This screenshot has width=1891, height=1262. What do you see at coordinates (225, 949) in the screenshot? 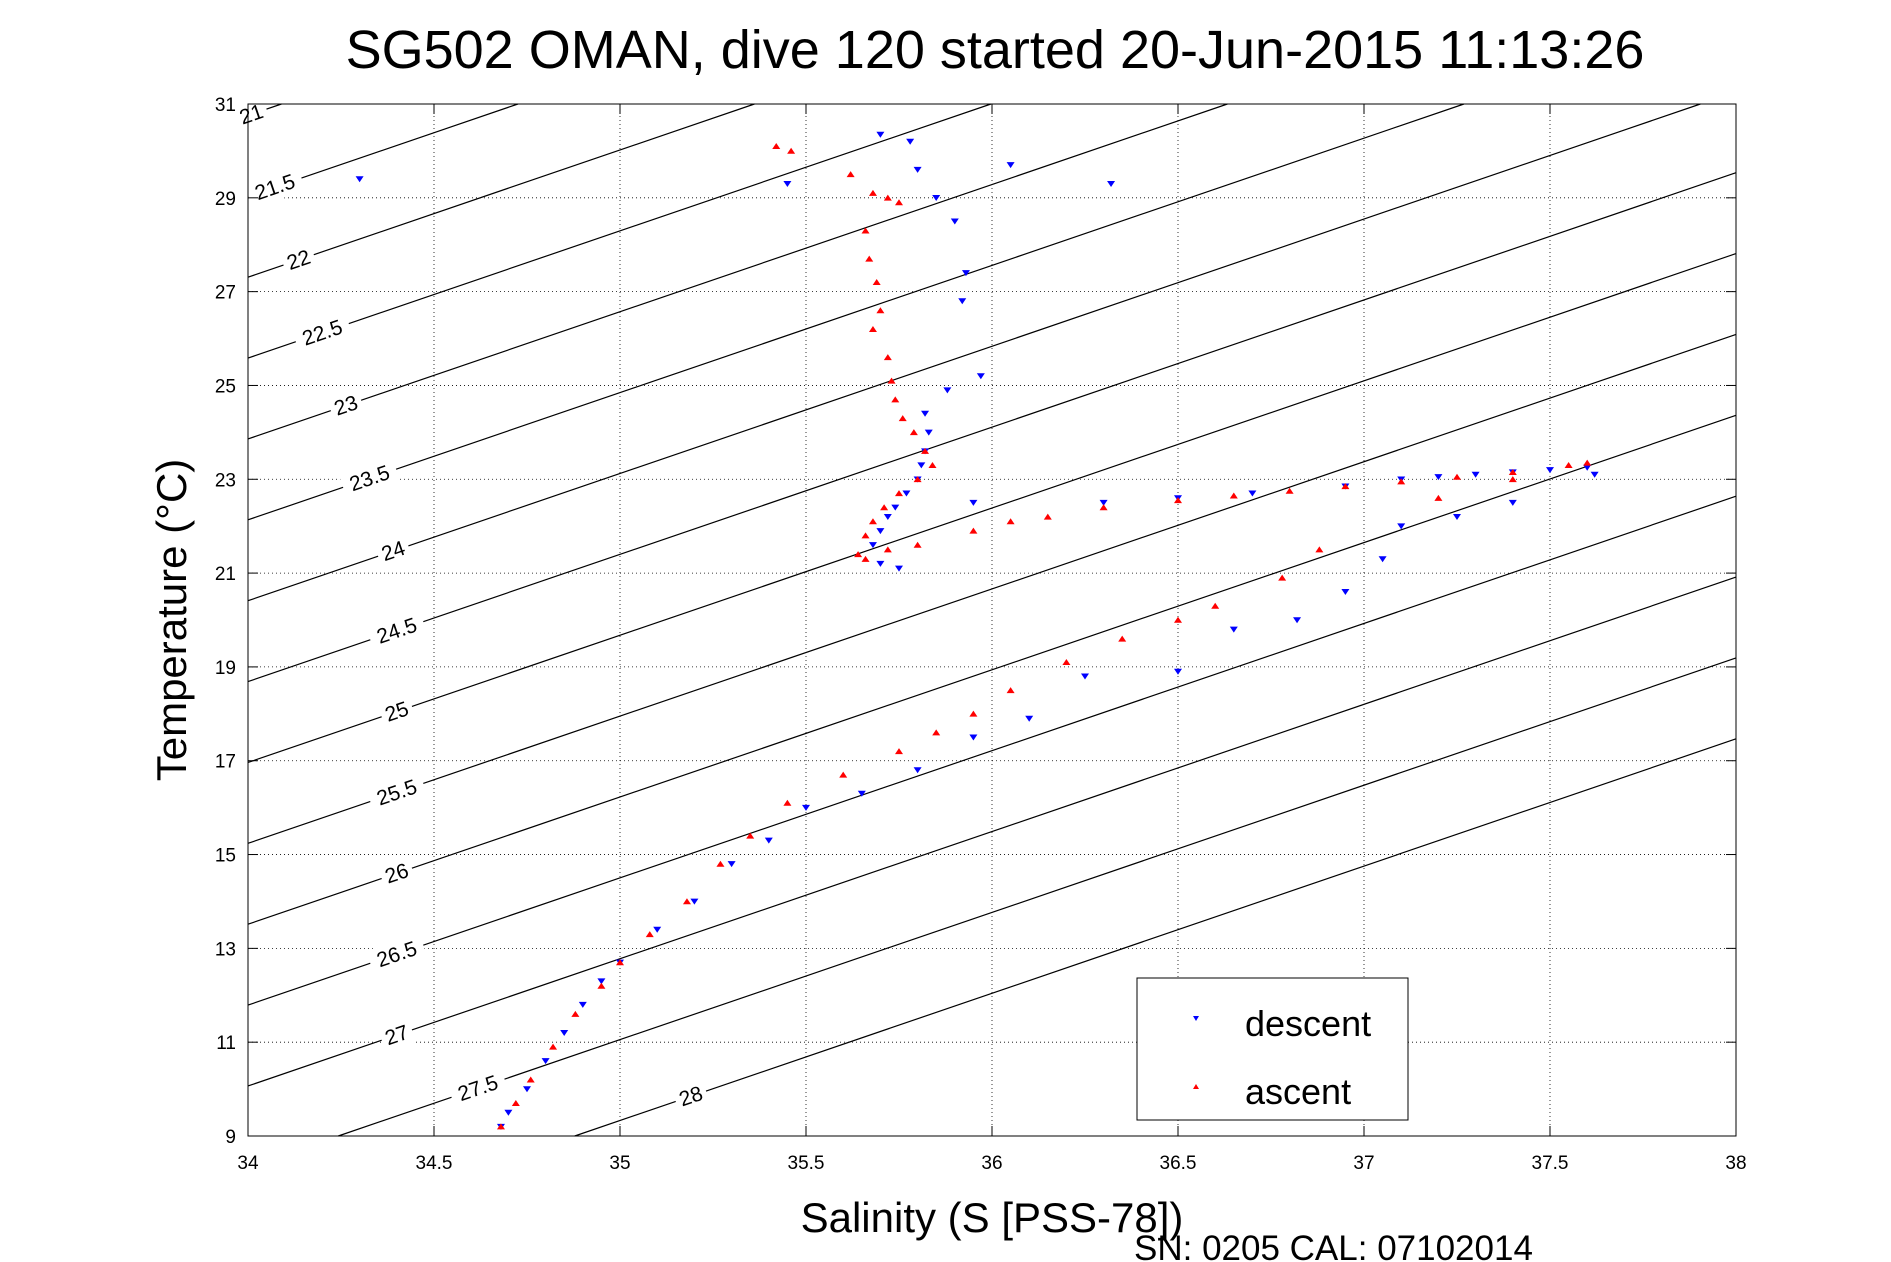
I see `y-tick-label: 13` at bounding box center [225, 949].